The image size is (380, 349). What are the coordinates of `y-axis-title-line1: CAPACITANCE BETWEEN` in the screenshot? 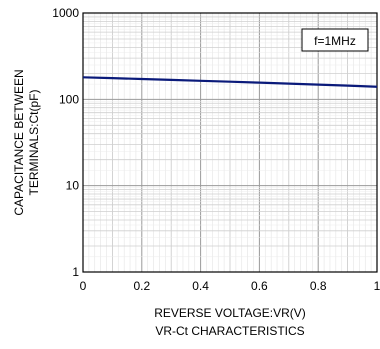 It's located at (19, 142).